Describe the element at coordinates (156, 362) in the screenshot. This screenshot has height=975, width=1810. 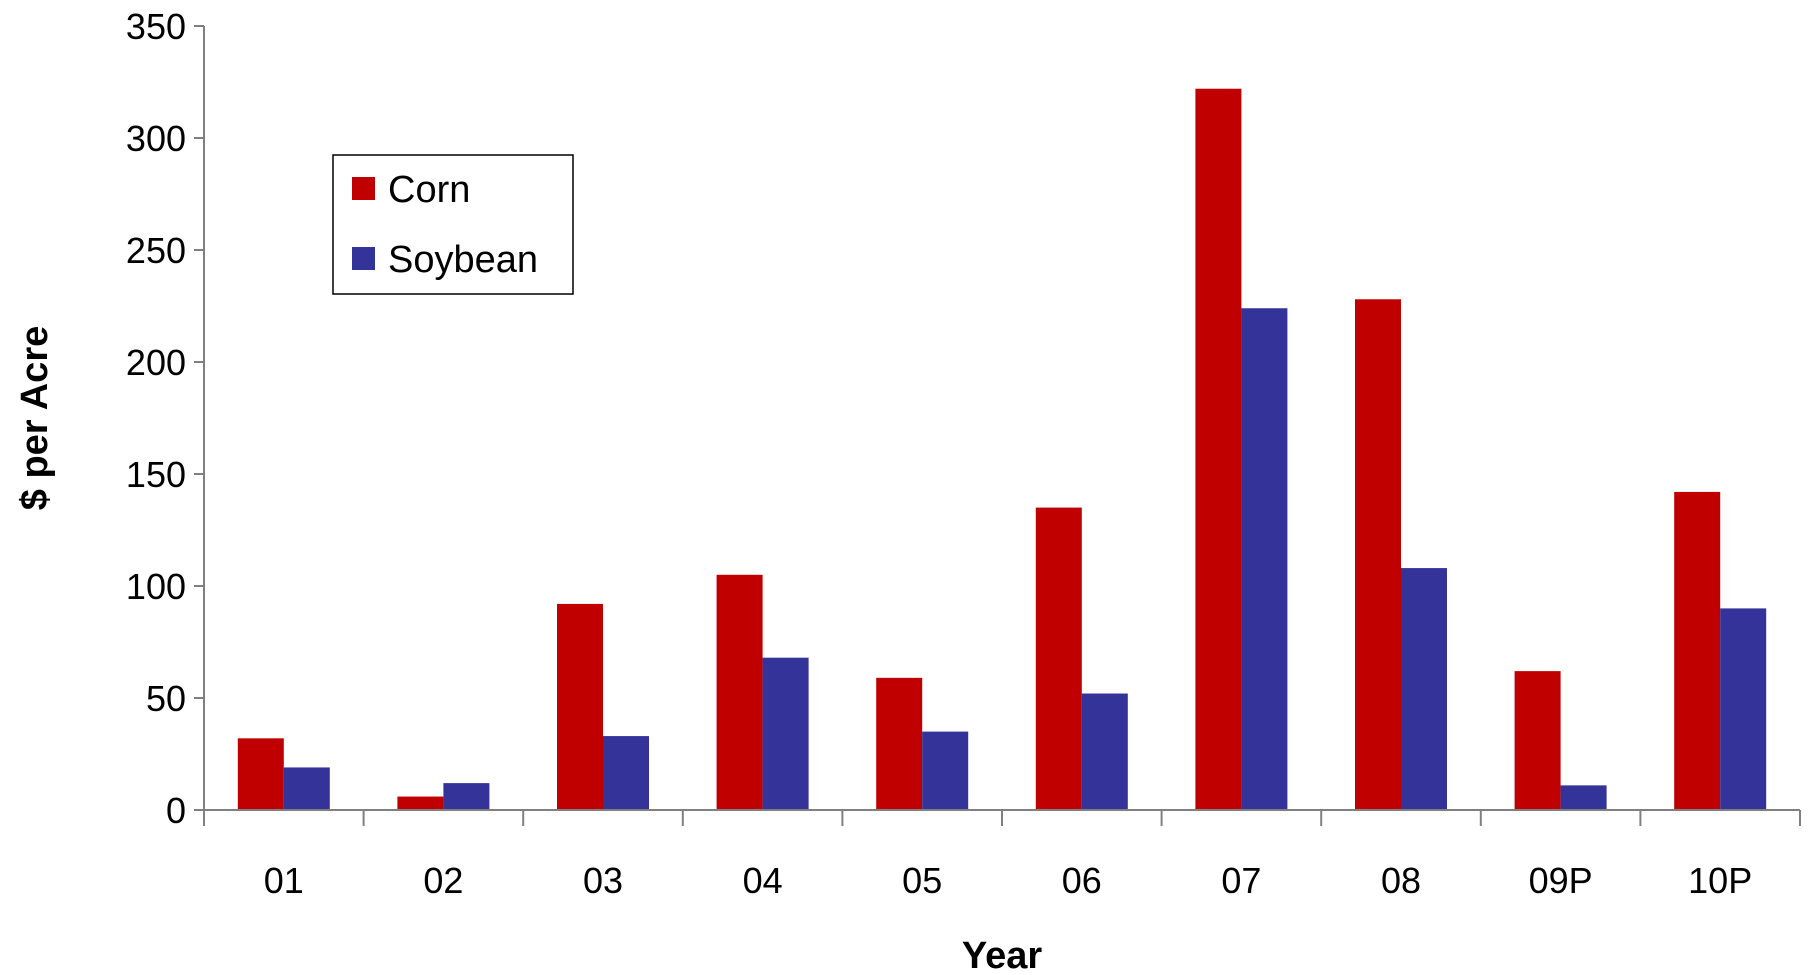
I see `y-tick-label: 200` at that location.